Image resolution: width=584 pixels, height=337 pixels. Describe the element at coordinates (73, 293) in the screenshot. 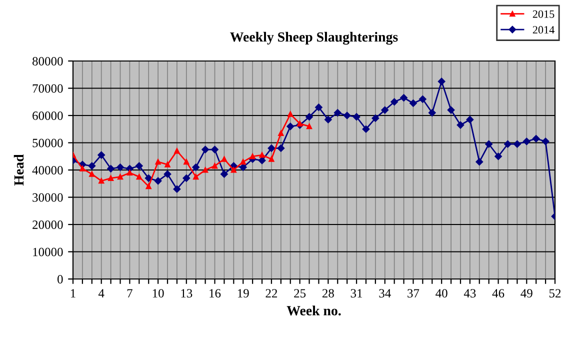

I see `x-tick-label: 1` at that location.